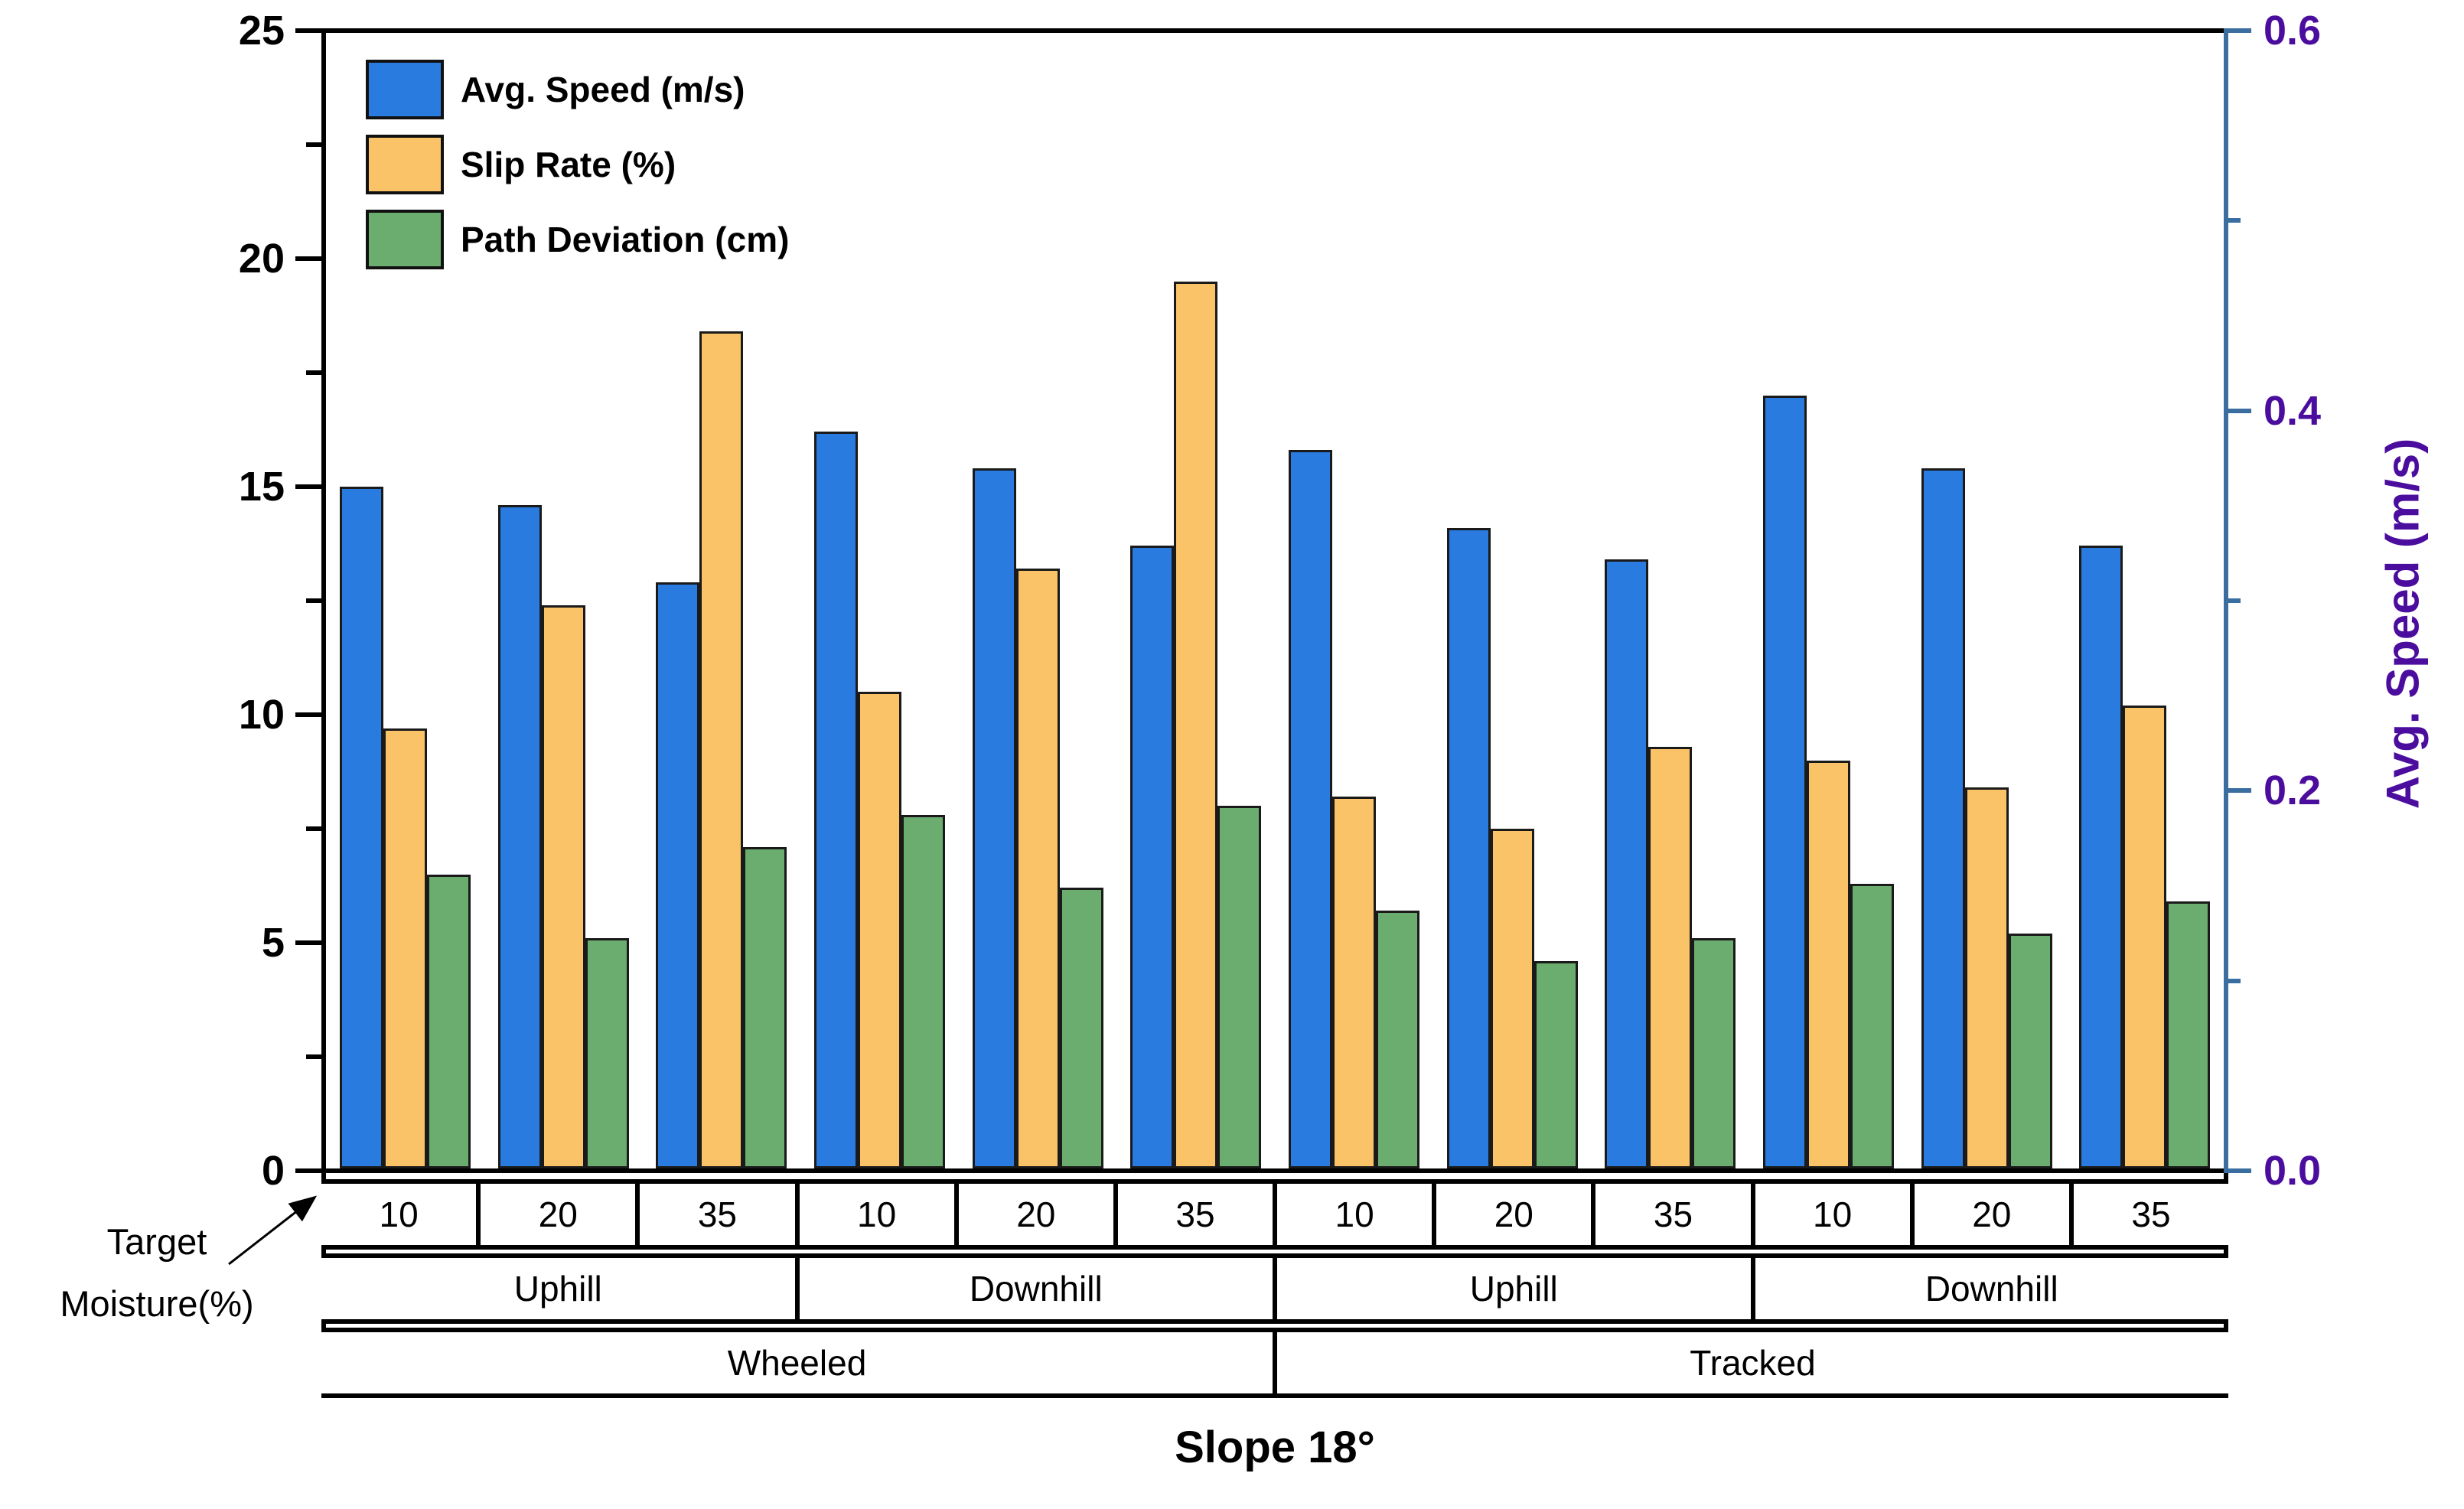  Describe the element at coordinates (273, 1171) in the screenshot. I see `left-tick-label: 0` at that location.